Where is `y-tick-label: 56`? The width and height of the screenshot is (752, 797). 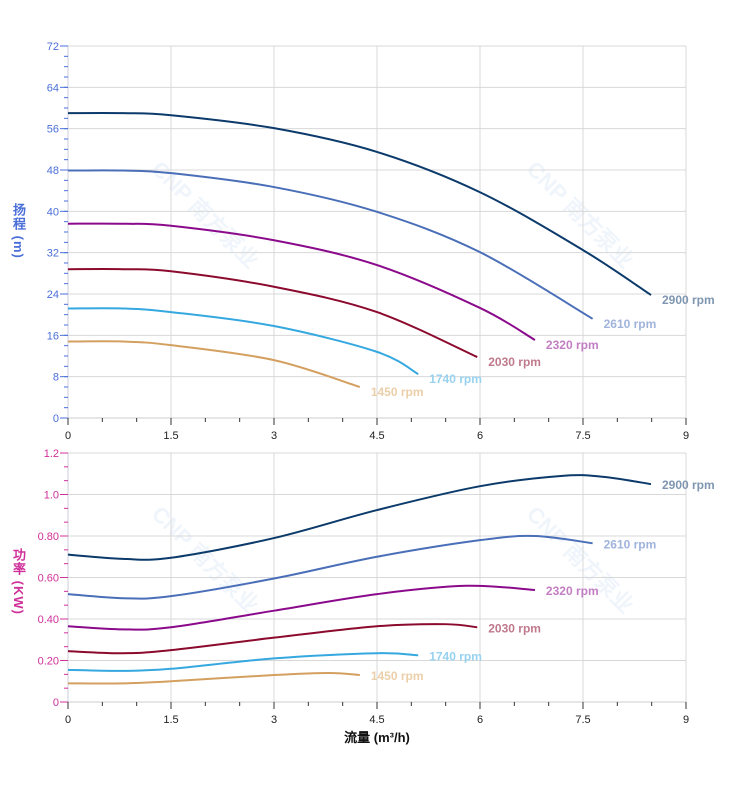
y-tick-label: 56 is located at coordinates (53, 130).